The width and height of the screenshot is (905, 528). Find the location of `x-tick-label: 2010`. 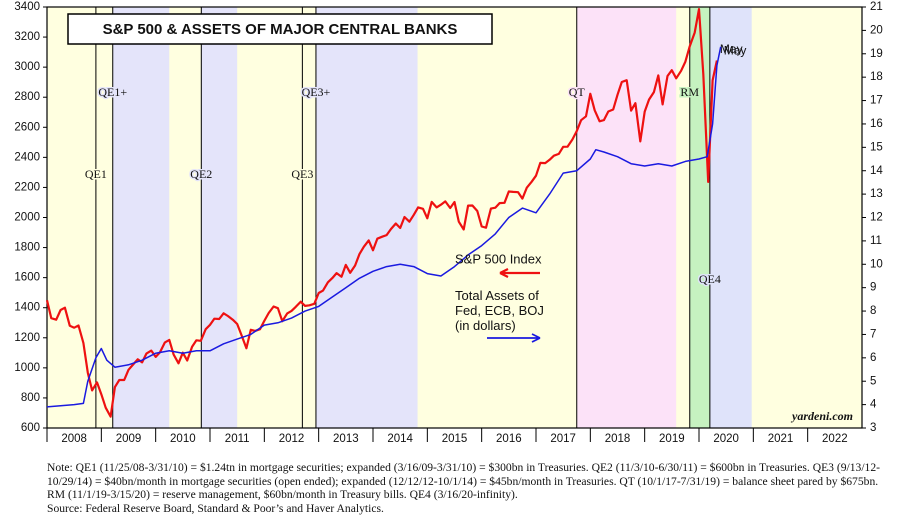

x-tick-label: 2010 is located at coordinates (183, 439).